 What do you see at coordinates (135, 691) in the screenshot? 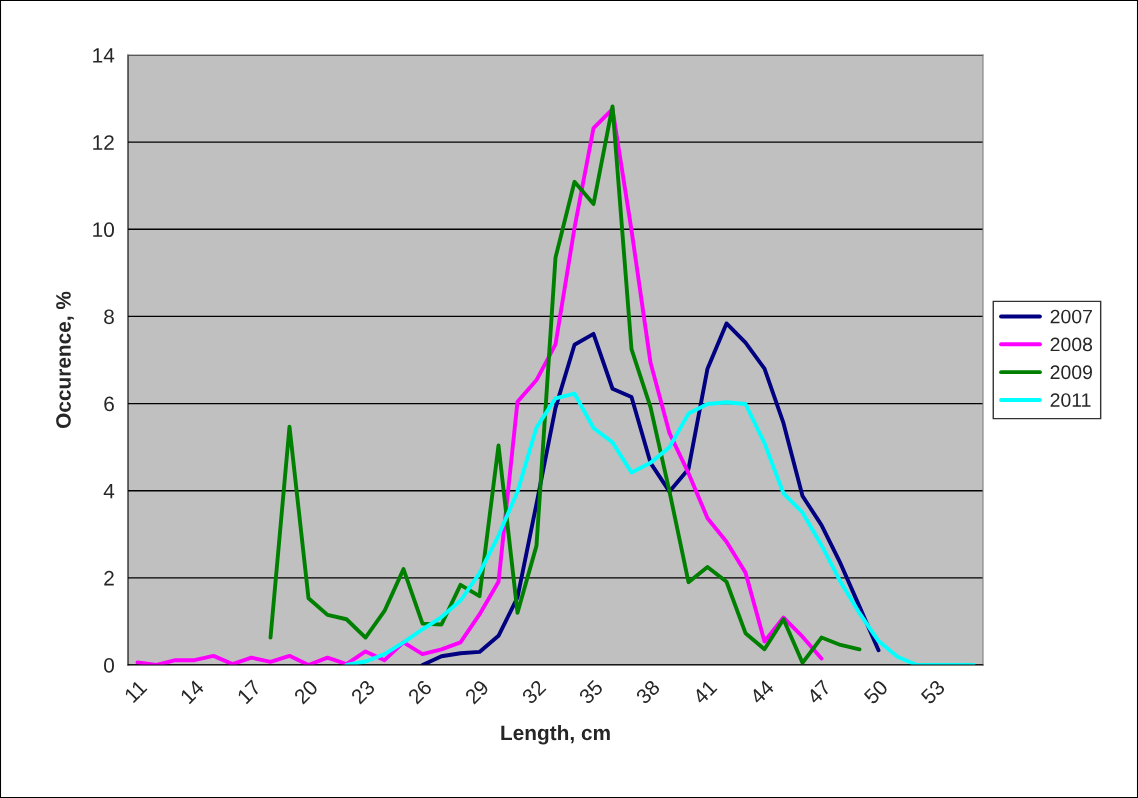
I see `x-tick-label: 11` at bounding box center [135, 691].